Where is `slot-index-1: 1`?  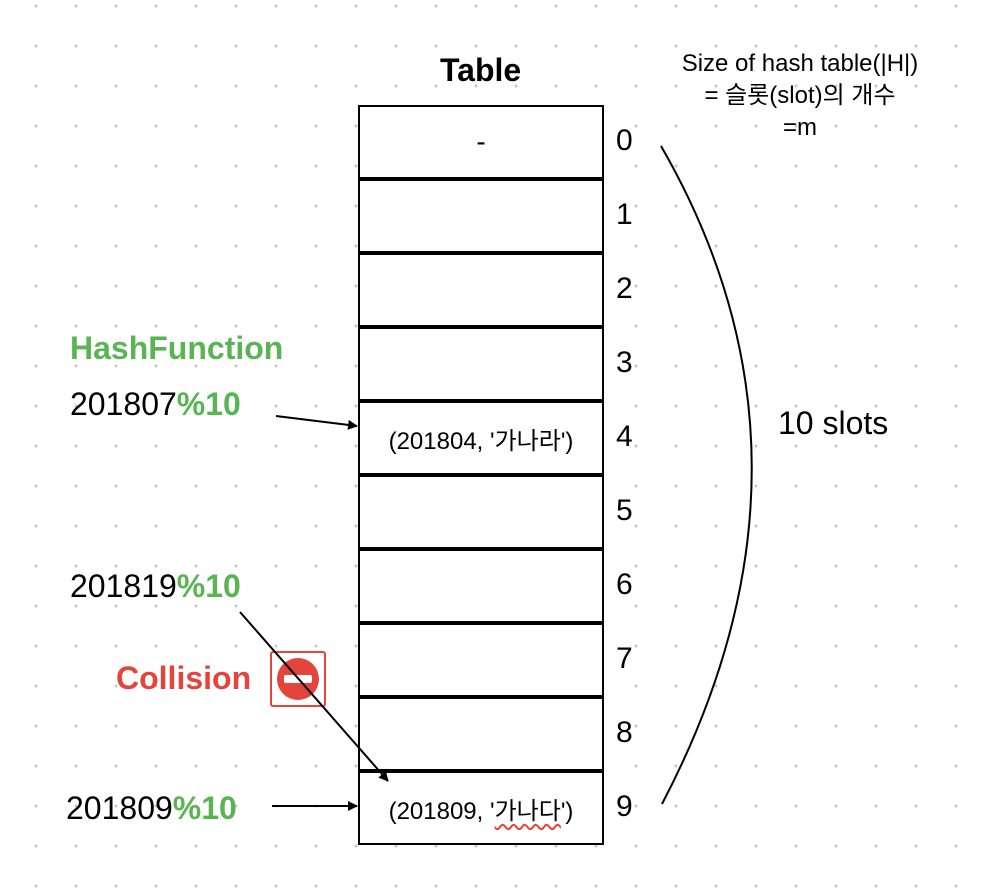 slot-index-1: 1 is located at coordinates (624, 214).